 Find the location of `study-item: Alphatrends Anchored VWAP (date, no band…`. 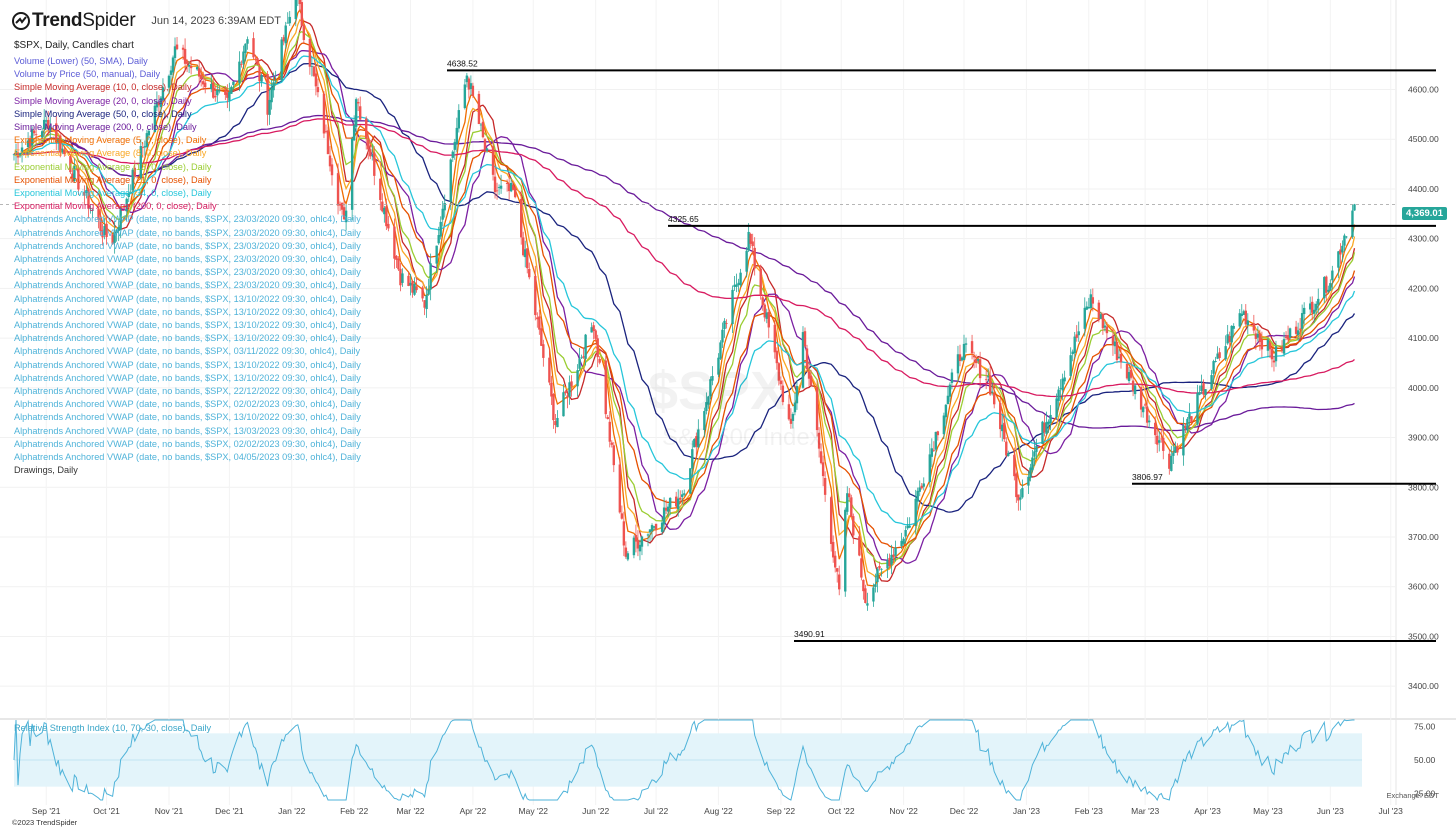

study-item: Alphatrends Anchored VWAP (date, no band… is located at coordinates (187, 272).